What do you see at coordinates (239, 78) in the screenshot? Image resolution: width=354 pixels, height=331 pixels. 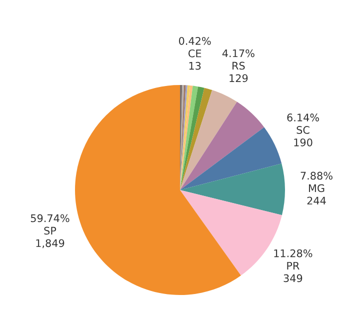 I see `data-label: 129` at bounding box center [239, 78].